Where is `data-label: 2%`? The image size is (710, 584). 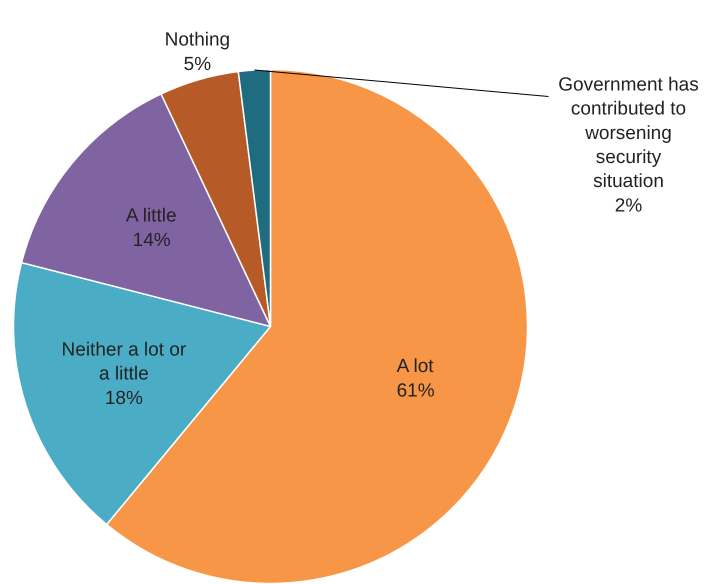
data-label: 2% is located at coordinates (628, 205).